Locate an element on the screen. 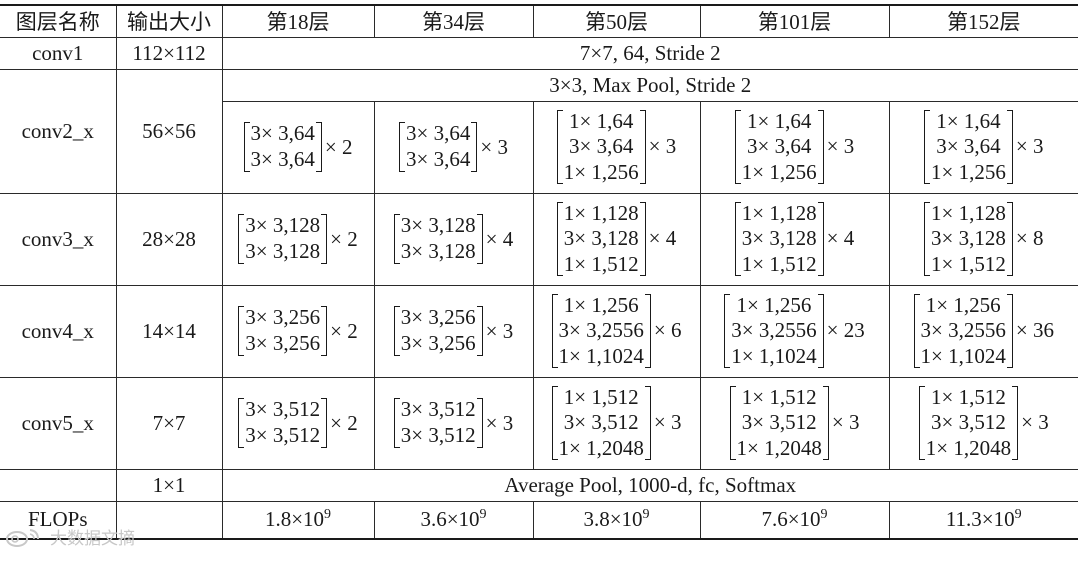 Image resolution: width=1080 pixels, height=561 pixels. block-matrix: 3× 3,256 3× 3,256 × 3 is located at coordinates (453, 330).